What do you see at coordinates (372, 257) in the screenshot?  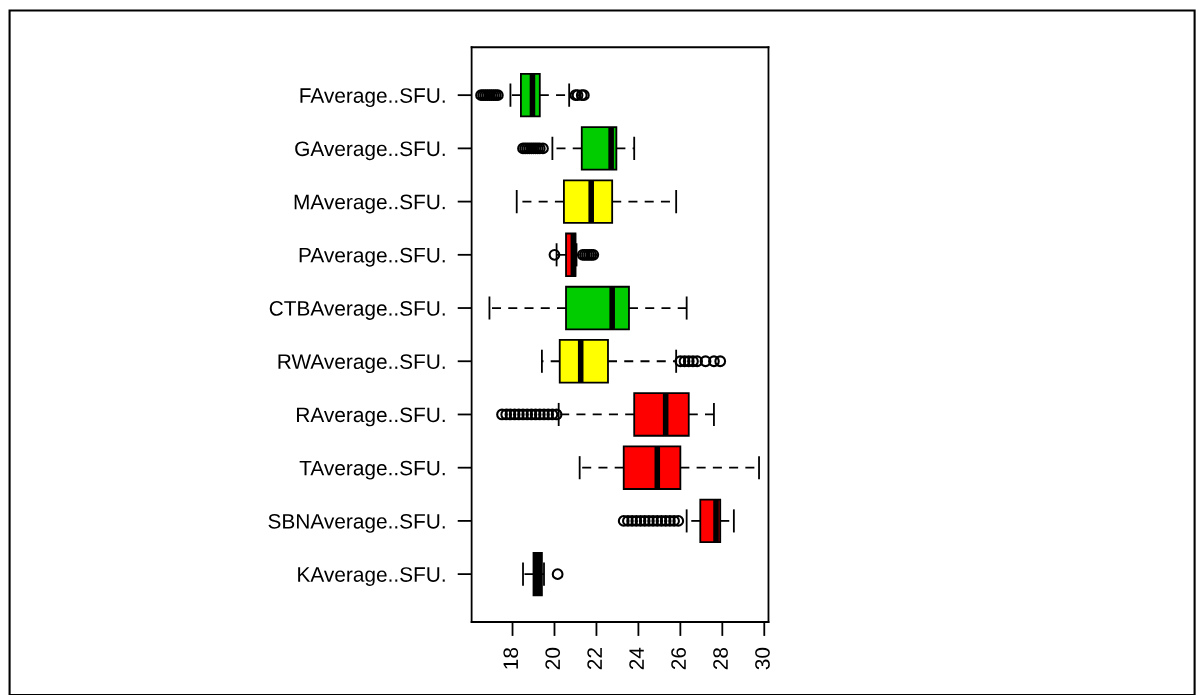 I see `y-tick-label: PAverage..SFU.` at bounding box center [372, 257].